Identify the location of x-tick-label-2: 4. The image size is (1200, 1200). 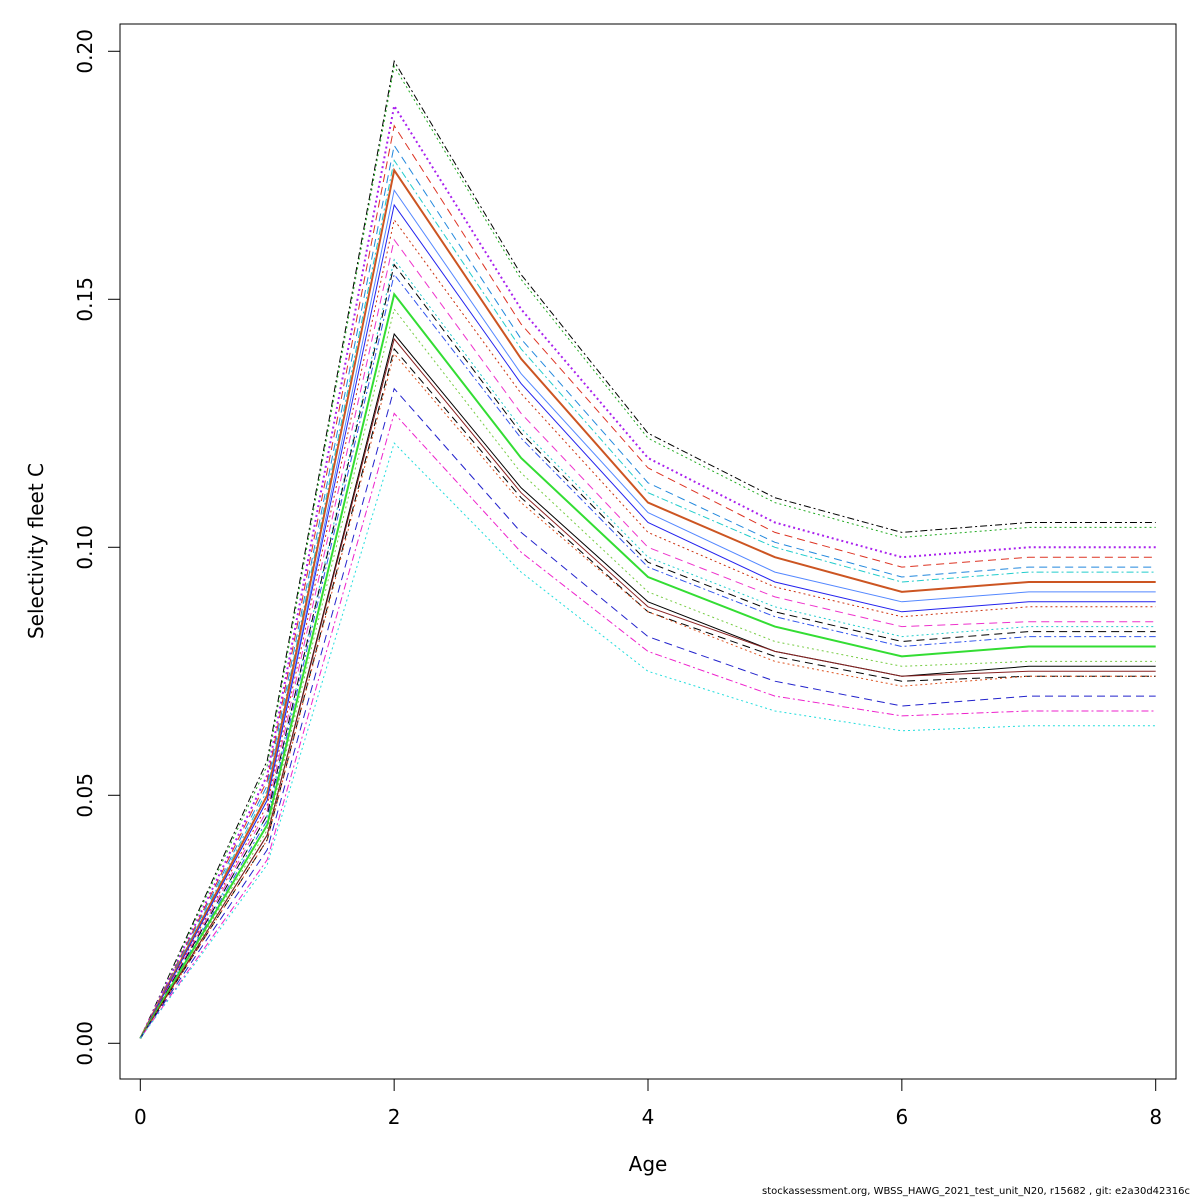
(648, 1117).